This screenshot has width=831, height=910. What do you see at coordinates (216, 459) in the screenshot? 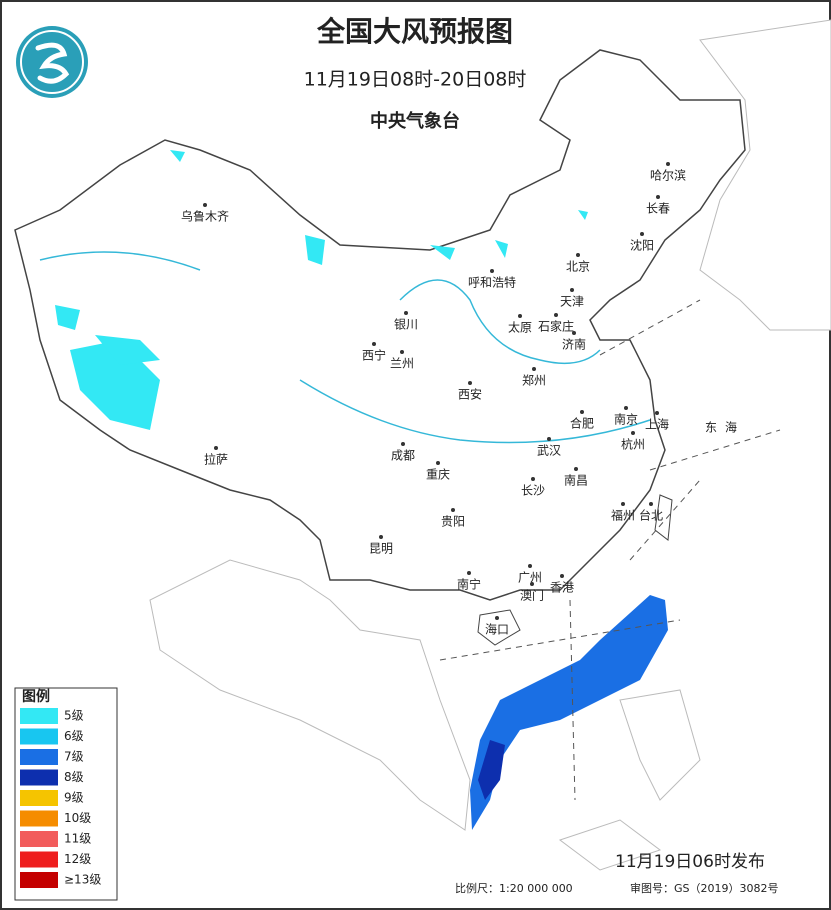
I see `city-label: 拉萨` at bounding box center [216, 459].